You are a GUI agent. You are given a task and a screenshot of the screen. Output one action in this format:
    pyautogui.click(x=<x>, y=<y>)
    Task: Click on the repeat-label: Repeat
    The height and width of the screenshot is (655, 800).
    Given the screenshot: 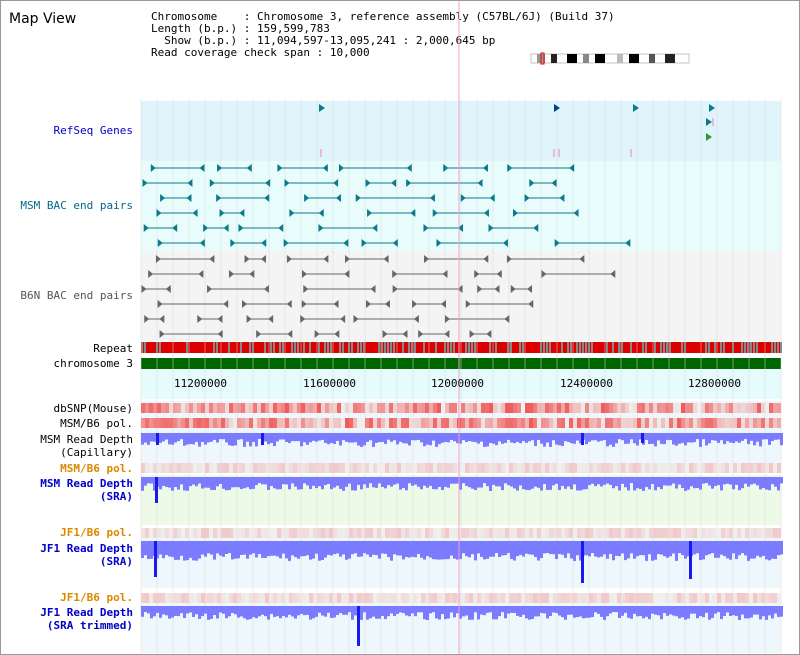 What is the action you would take?
    pyautogui.click(x=113, y=348)
    